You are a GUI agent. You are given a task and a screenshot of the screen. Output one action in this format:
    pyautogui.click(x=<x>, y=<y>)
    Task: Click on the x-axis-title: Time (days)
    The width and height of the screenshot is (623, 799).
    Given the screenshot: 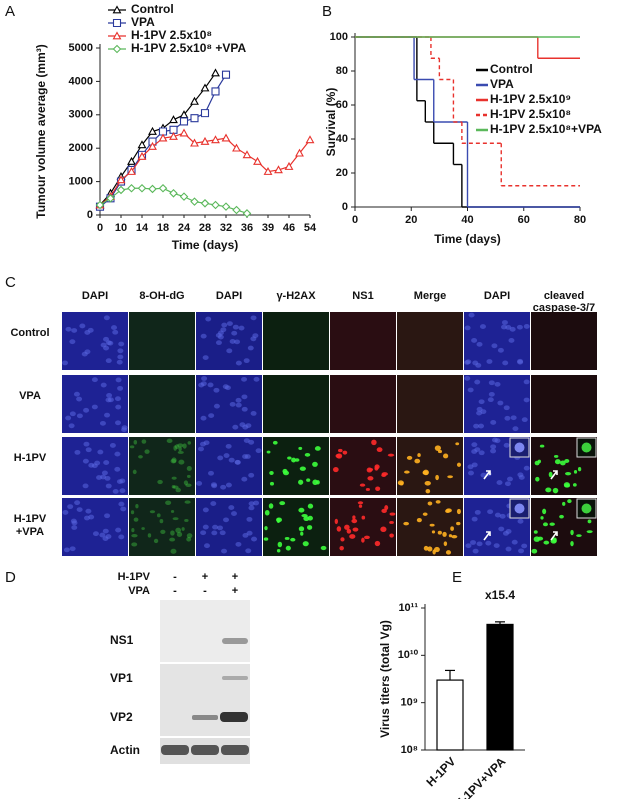 What is the action you would take?
    pyautogui.click(x=467, y=239)
    